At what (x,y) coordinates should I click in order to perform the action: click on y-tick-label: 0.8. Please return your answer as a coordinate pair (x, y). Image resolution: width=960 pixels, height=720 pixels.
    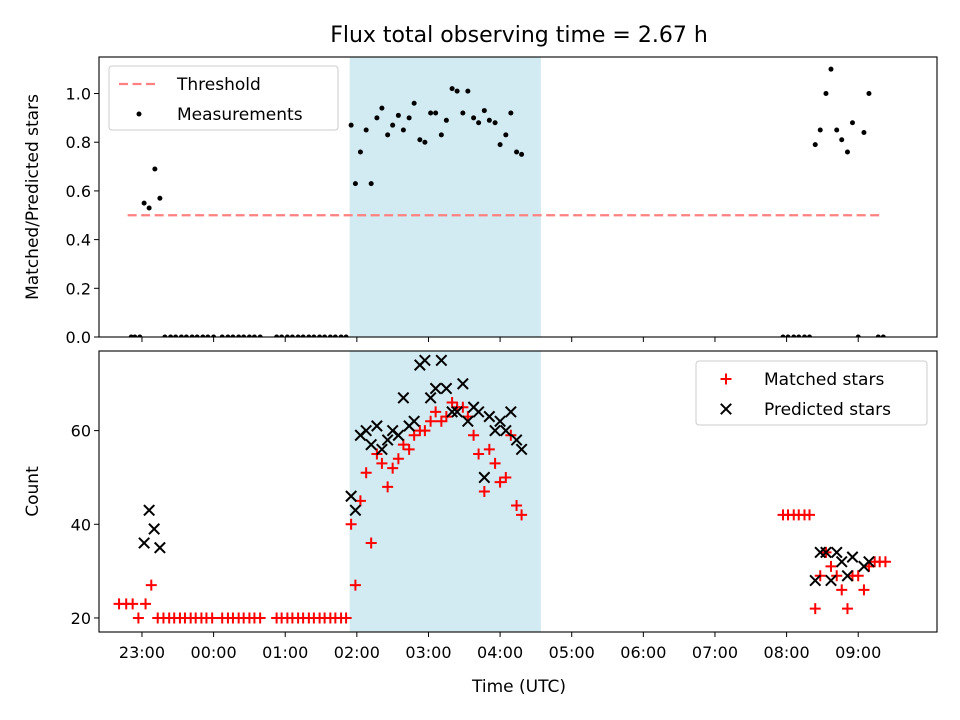
    Looking at the image, I should click on (78, 142).